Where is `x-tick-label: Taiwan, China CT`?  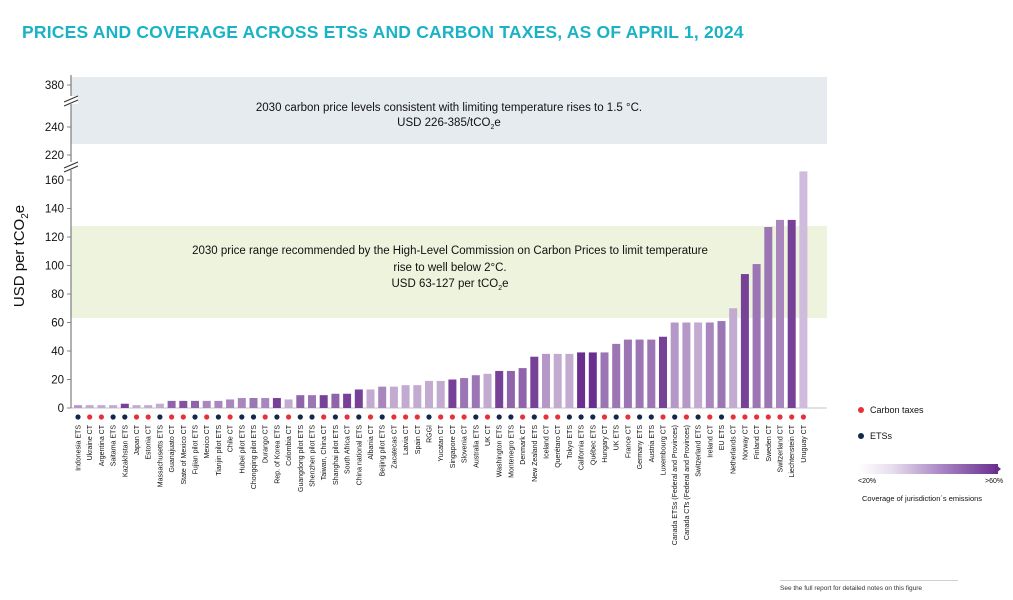 x-tick-label: Taiwan, China CT is located at coordinates (324, 452).